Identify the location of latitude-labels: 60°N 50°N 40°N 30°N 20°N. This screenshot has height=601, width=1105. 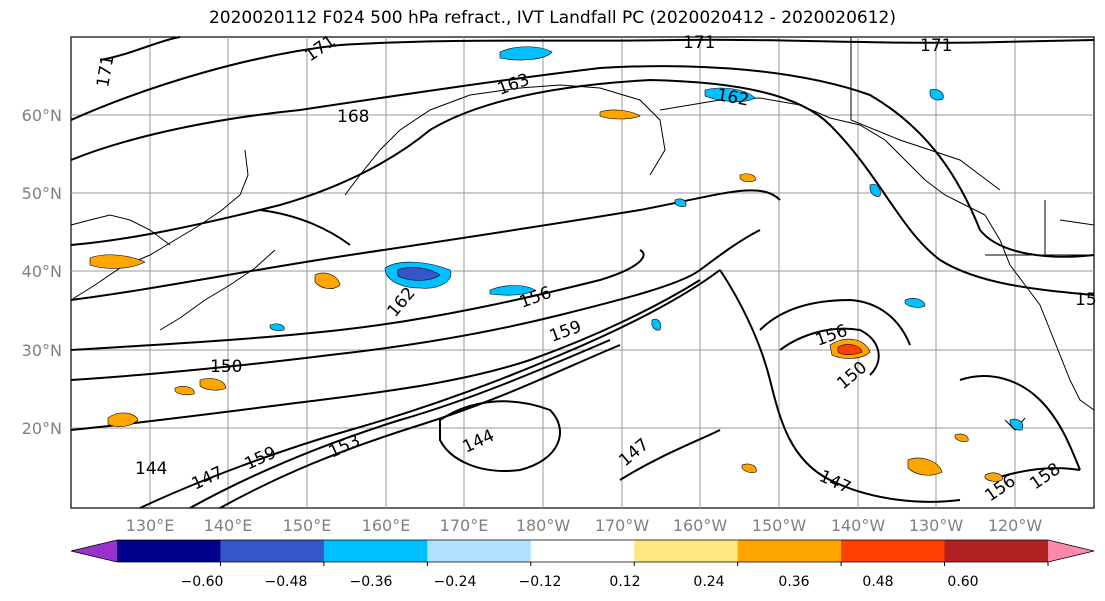
(42, 272).